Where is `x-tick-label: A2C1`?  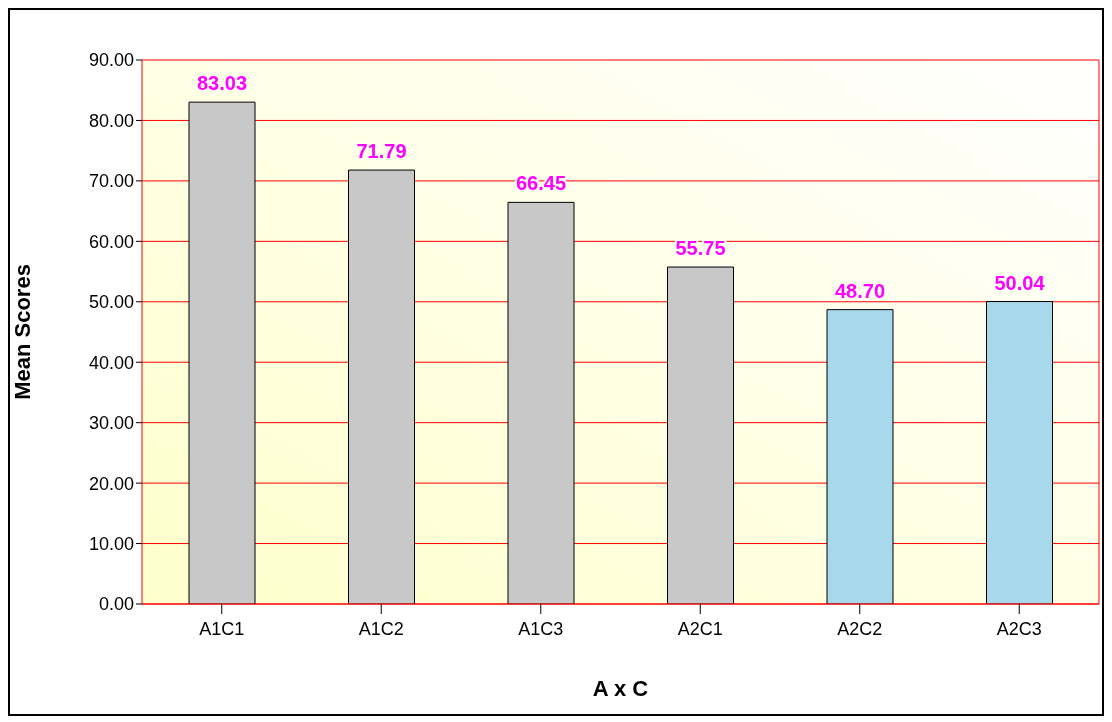 x-tick-label: A2C1 is located at coordinates (700, 628).